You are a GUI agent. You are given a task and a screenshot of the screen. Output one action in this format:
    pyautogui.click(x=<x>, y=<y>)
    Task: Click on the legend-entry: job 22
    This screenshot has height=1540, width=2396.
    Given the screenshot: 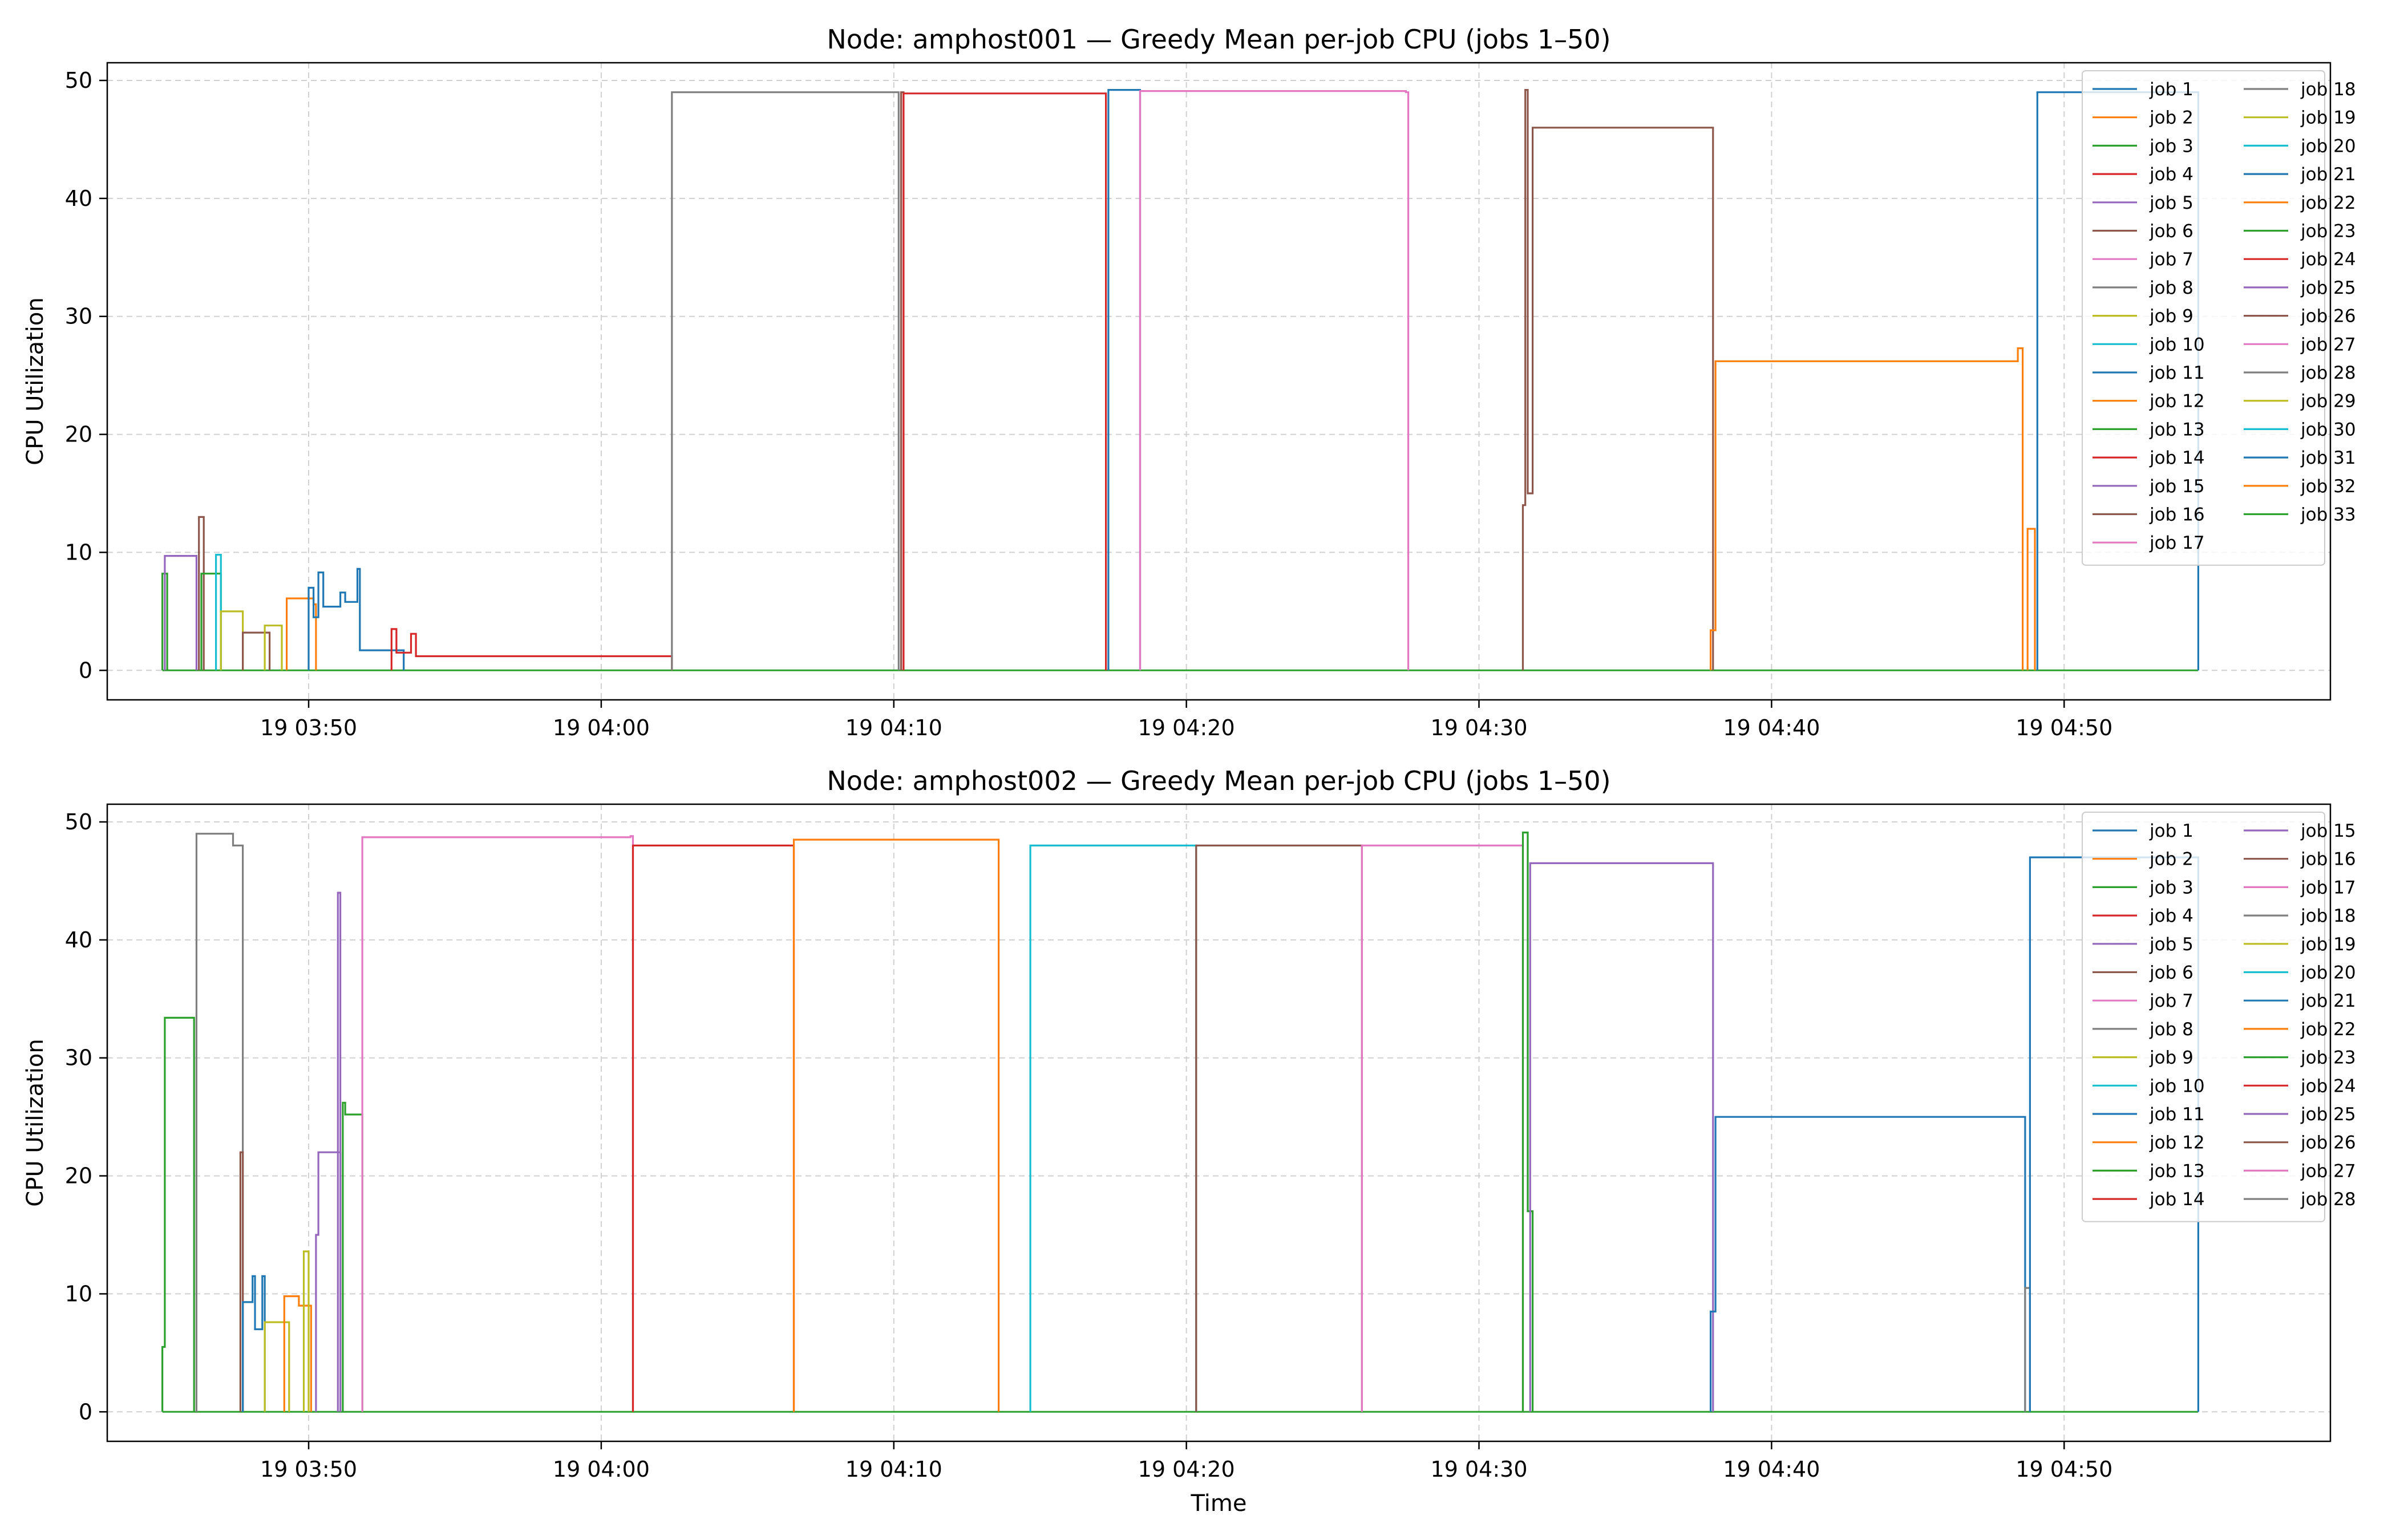 What is the action you would take?
    pyautogui.click(x=2328, y=1029)
    